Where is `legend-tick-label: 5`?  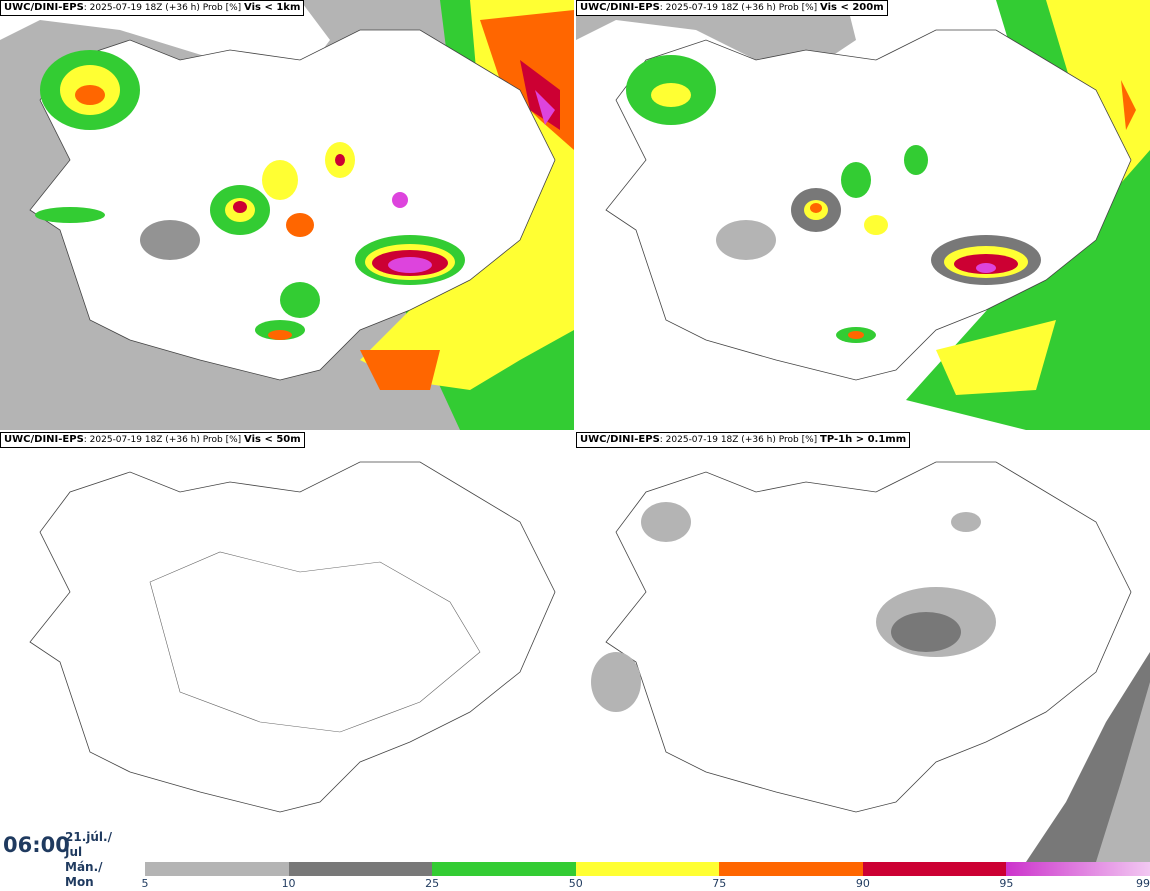 legend-tick-label: 5 is located at coordinates (145, 883).